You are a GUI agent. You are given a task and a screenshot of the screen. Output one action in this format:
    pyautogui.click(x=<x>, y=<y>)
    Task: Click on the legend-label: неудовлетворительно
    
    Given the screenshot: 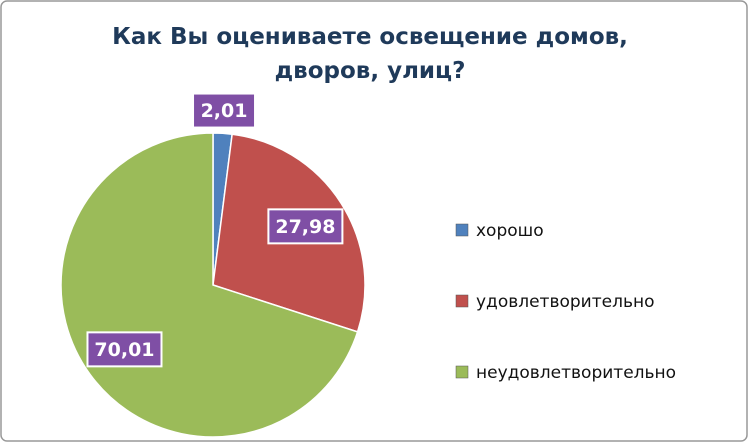 What is the action you would take?
    pyautogui.click(x=576, y=373)
    